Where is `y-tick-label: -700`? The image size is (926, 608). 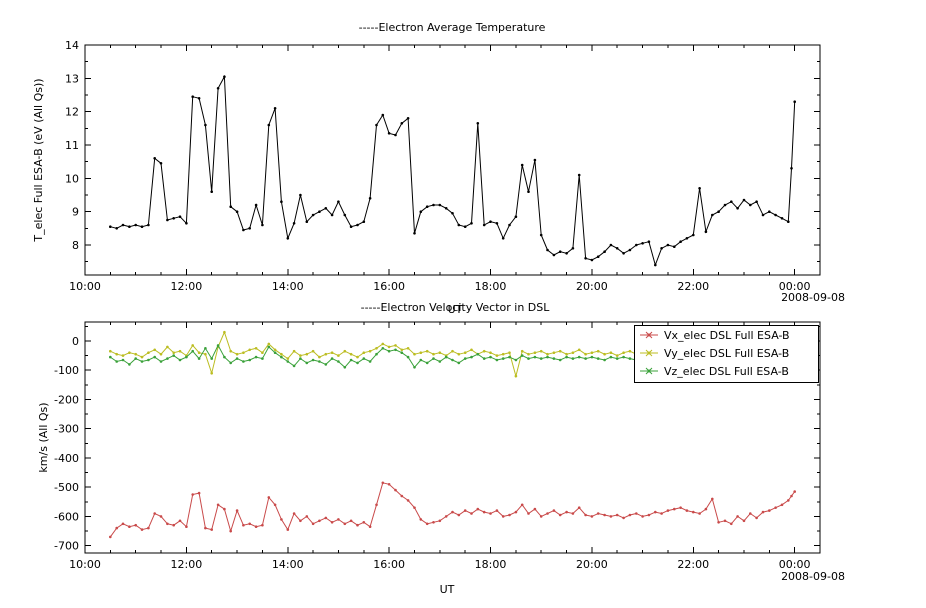
y-tick-label: -700 is located at coordinates (66, 546).